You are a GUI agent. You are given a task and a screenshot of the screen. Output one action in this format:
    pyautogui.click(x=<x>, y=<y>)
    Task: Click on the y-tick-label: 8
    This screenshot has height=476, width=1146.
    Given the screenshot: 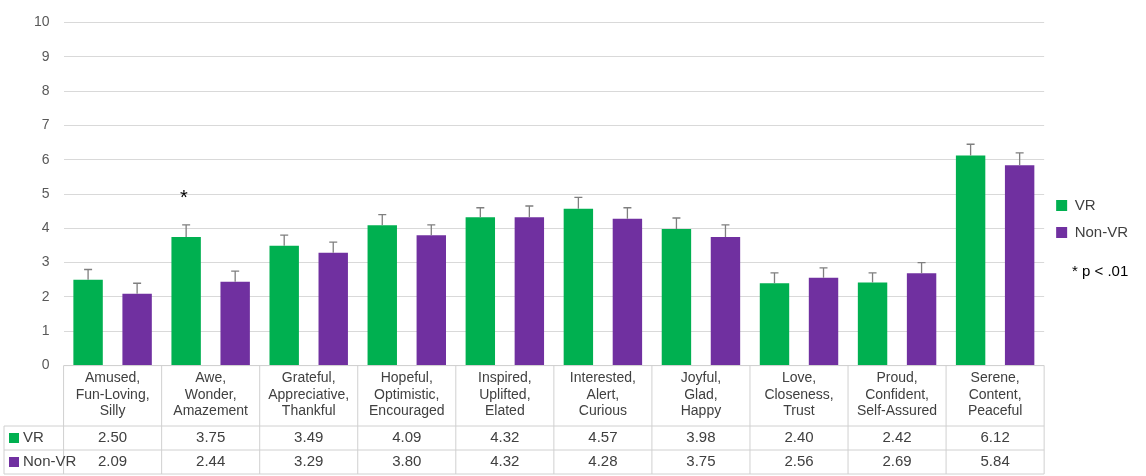 What is the action you would take?
    pyautogui.click(x=45, y=89)
    